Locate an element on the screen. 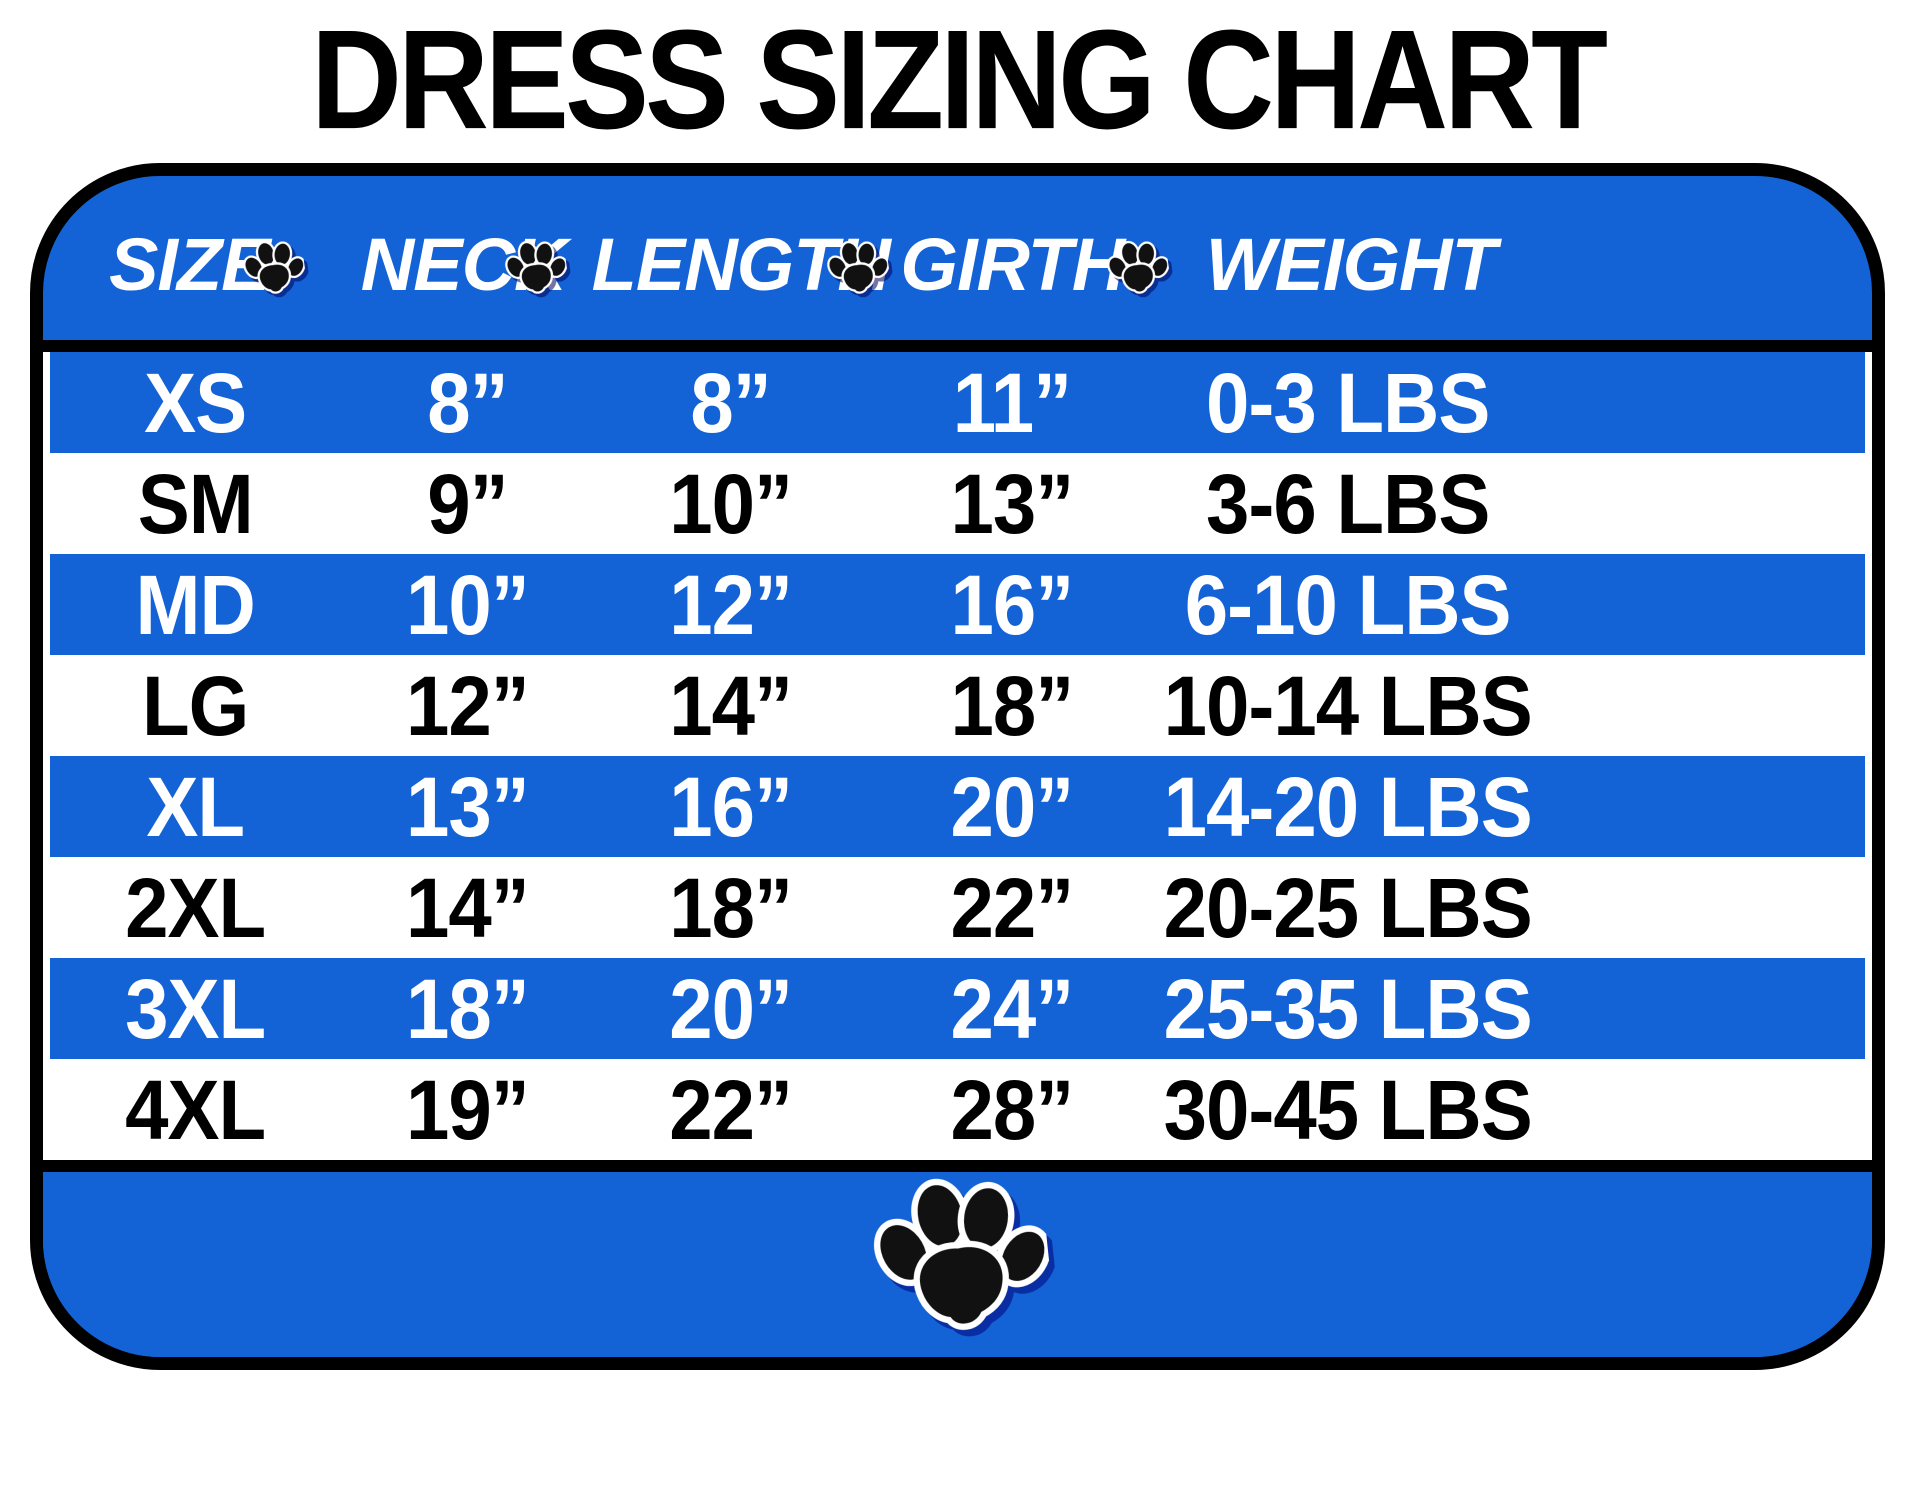 This screenshot has height=1500, width=1915. table-footer is located at coordinates (957, 1264).